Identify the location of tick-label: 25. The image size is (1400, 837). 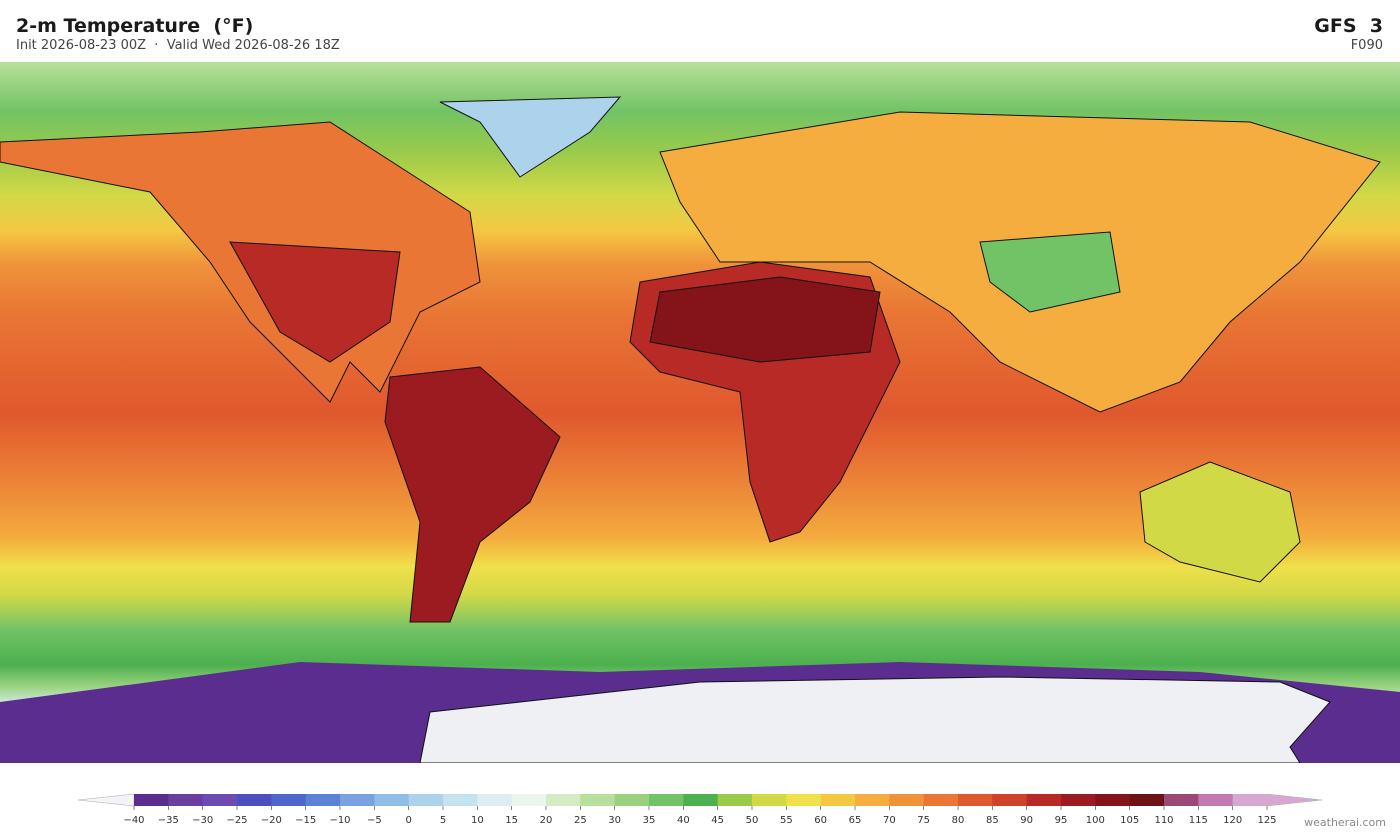
(580, 820).